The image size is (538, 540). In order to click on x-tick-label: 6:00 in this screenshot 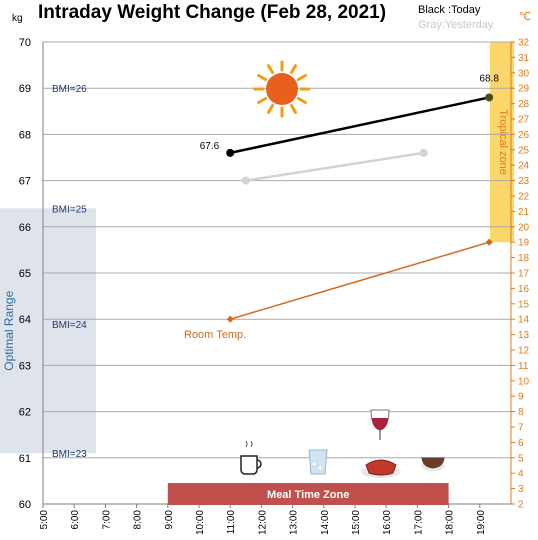, I will do `click(75, 520)`.